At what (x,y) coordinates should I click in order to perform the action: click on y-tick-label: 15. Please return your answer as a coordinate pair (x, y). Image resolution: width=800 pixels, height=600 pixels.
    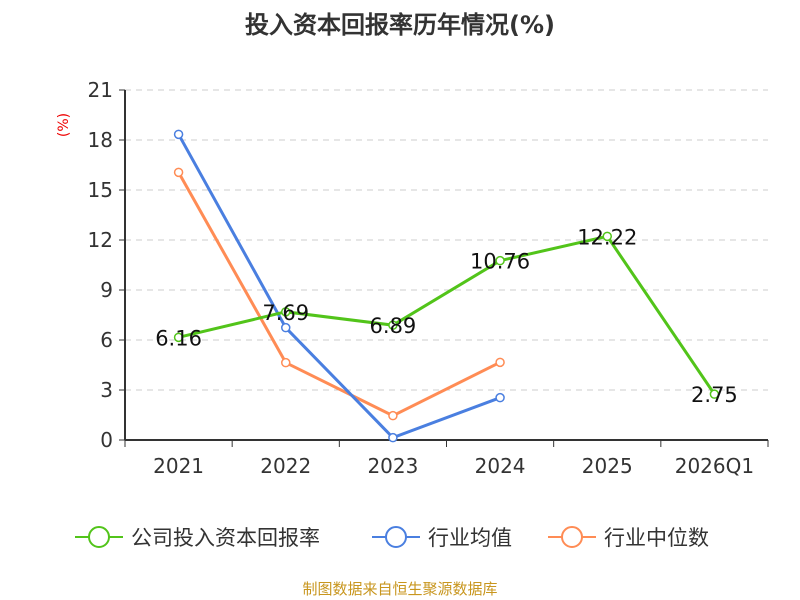
    Looking at the image, I should click on (100, 190).